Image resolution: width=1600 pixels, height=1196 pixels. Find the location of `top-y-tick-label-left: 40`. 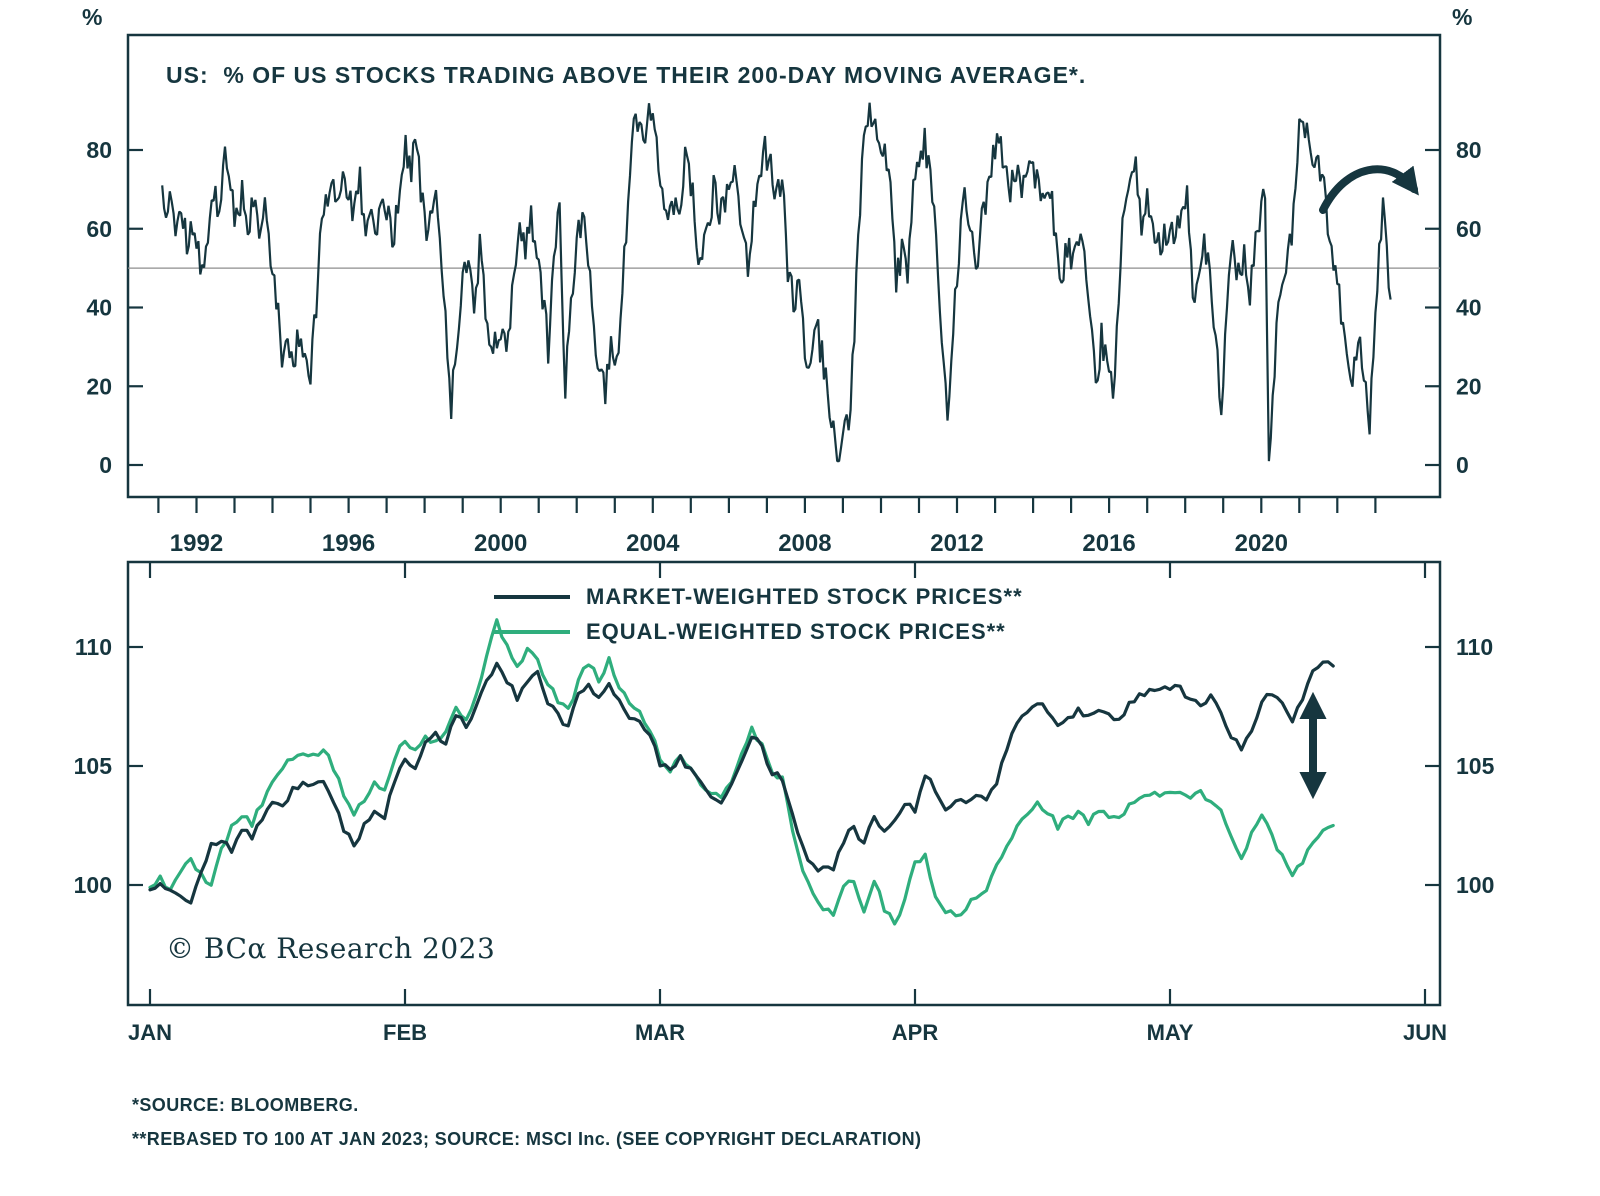

top-y-tick-label-left: 40 is located at coordinates (99, 308).